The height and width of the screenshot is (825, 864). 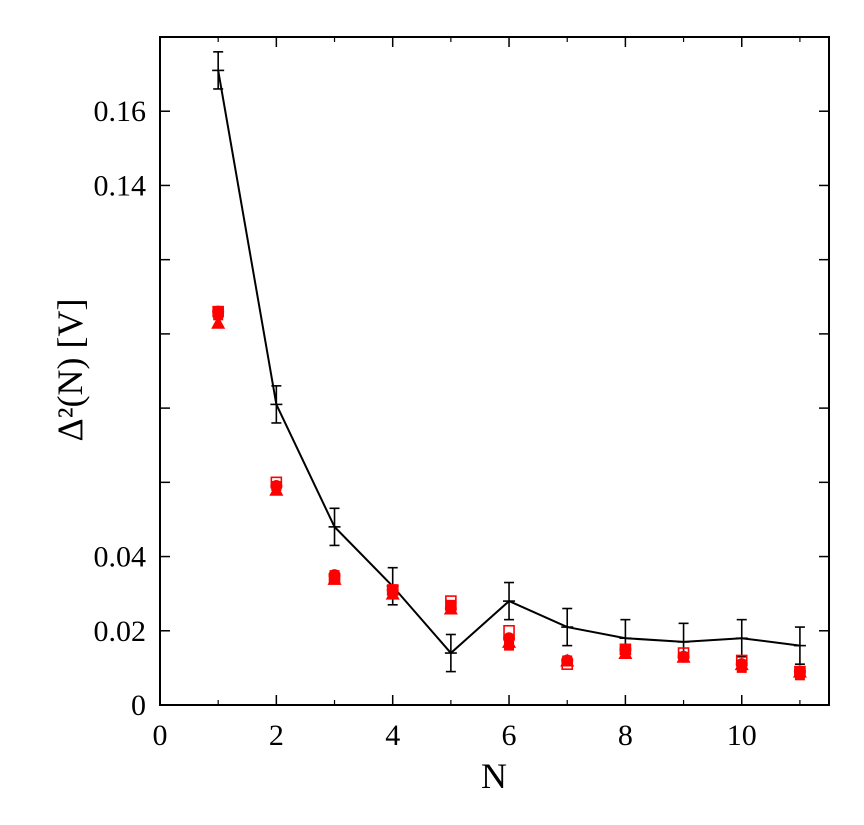 I want to click on x-tick-label: 4, so click(x=392, y=735).